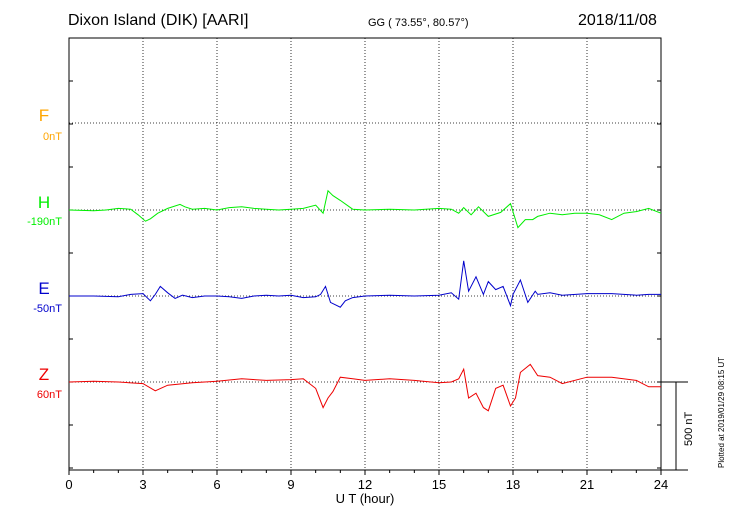 This screenshot has height=520, width=730. I want to click on x-tick-label: 21, so click(587, 484).